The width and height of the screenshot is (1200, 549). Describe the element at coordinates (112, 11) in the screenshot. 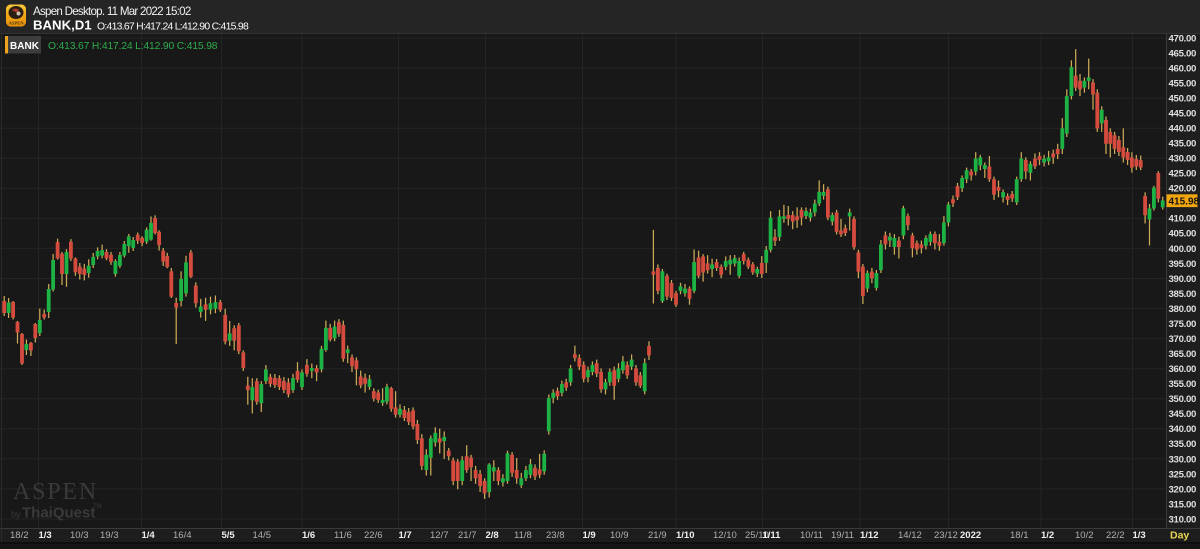

I see `svg-text:Aspen Desktop. 11 Mar 2022 15:: Aspen Desktop. 11 Mar 2022 15:02` at that location.